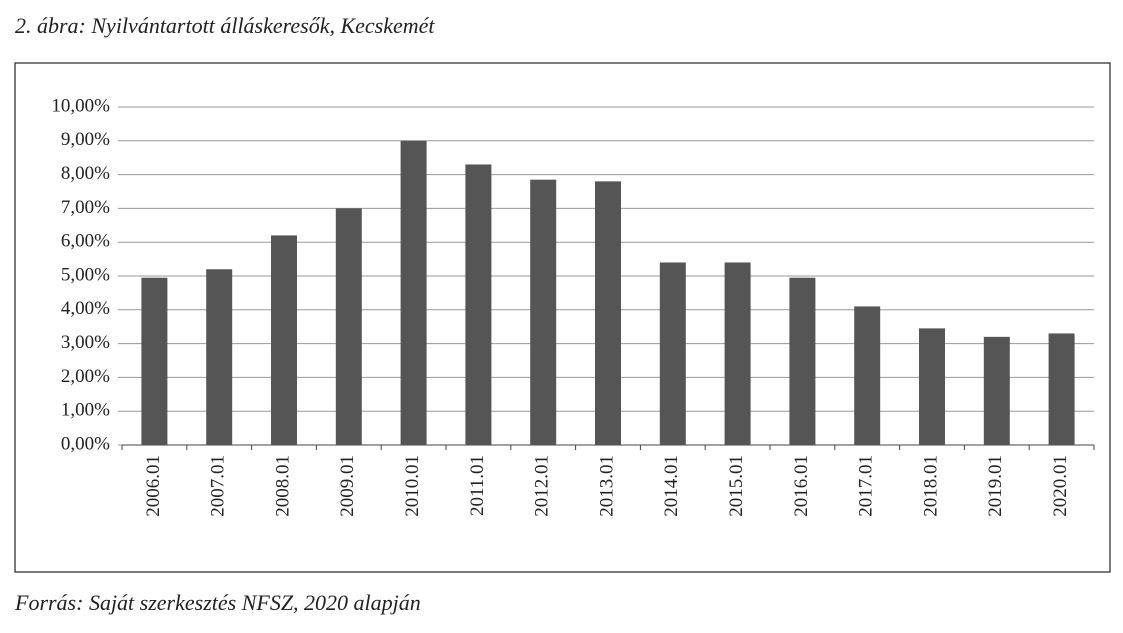 Image resolution: width=1123 pixels, height=633 pixels. What do you see at coordinates (85, 139) in the screenshot?
I see `y-tick-label: 9,00%` at bounding box center [85, 139].